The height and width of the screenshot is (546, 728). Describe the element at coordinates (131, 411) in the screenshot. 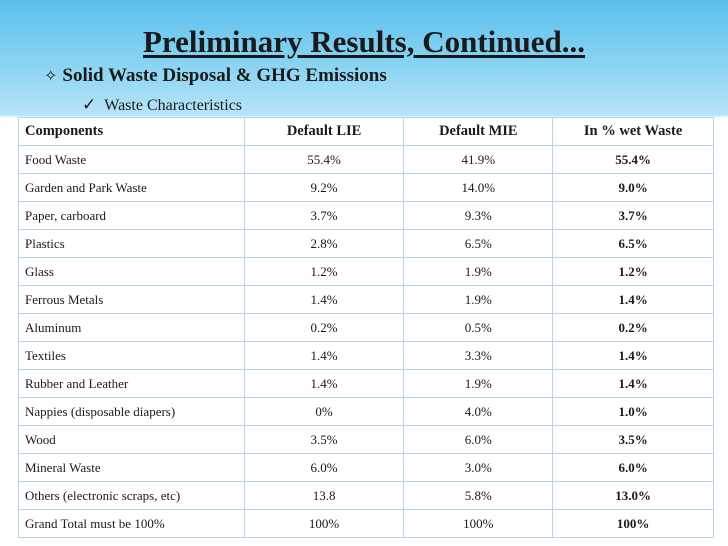

I see `cell-component: Nappies (disposable diapers)` at that location.